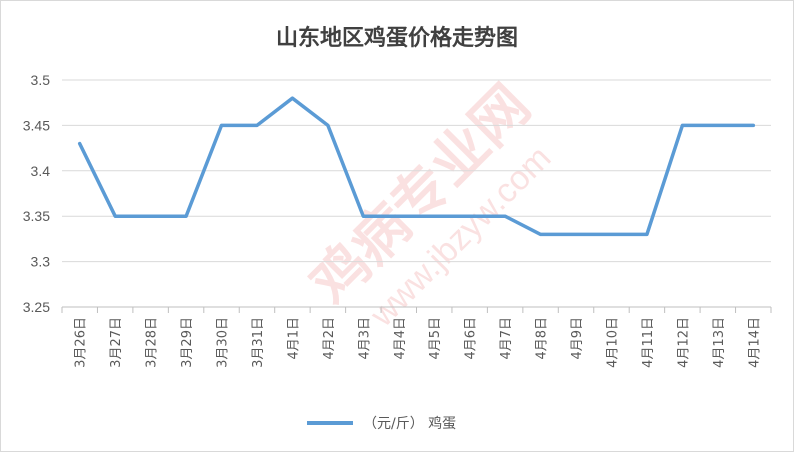 Image resolution: width=794 pixels, height=452 pixels. What do you see at coordinates (683, 342) in the screenshot?
I see `x-tick-label: 4月12日` at bounding box center [683, 342].